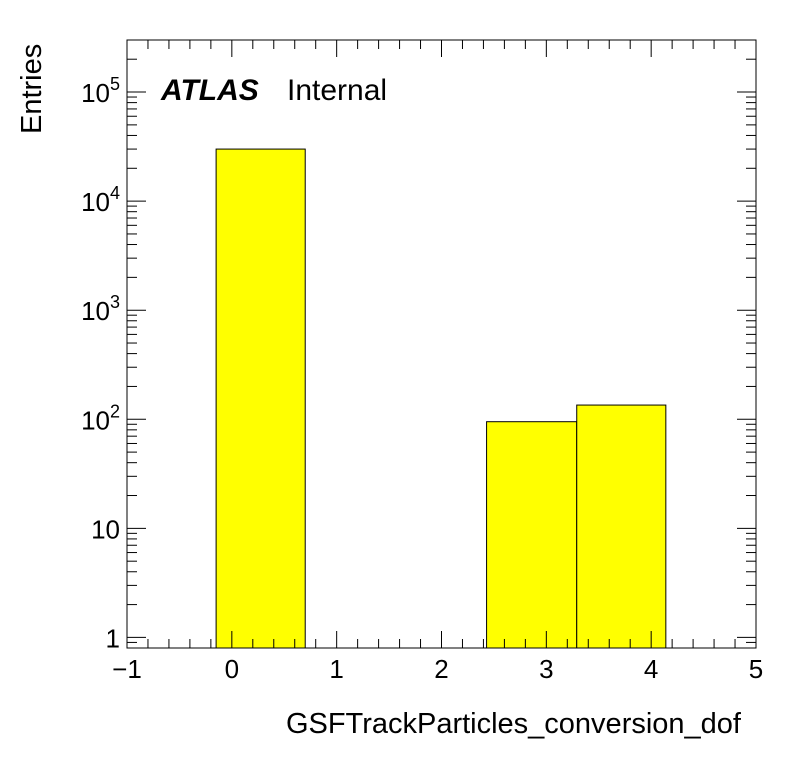 This screenshot has width=796, height=772. What do you see at coordinates (441, 669) in the screenshot?
I see `x-tick-label: 2` at bounding box center [441, 669].